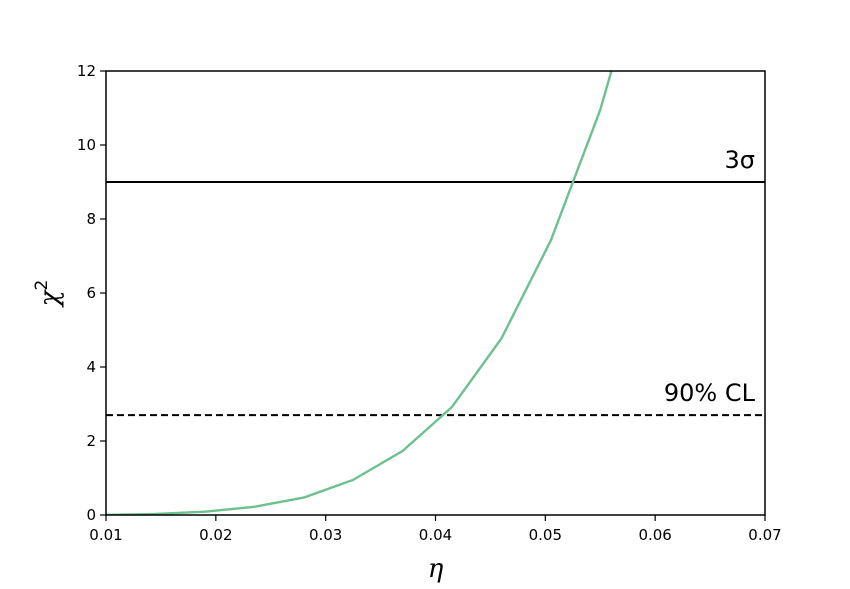 The image size is (850, 589). I want to click on x-tick-label: 0.04, so click(435, 535).